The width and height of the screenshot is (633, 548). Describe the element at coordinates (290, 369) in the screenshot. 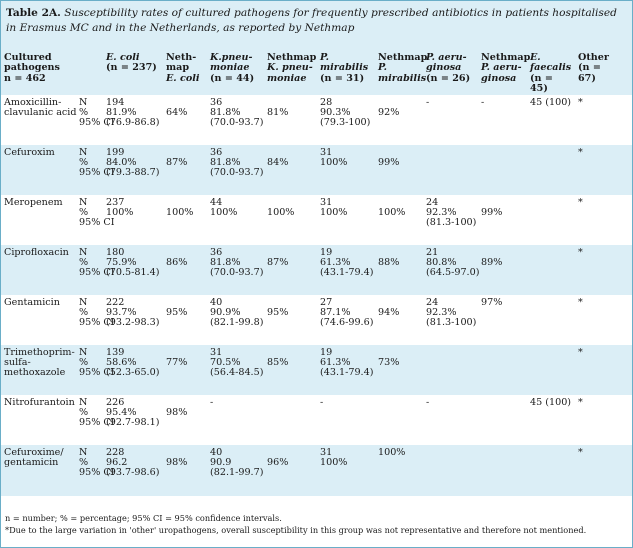

I see `cell-nm-kpneu: 85%` at that location.